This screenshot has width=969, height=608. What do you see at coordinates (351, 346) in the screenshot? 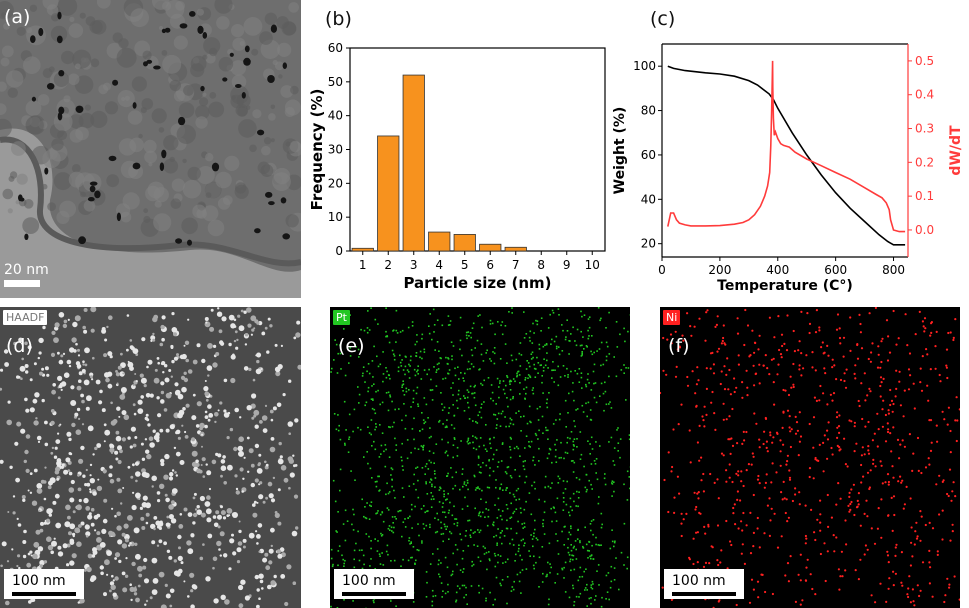
I see `panel-label-e: (e)` at bounding box center [351, 346].